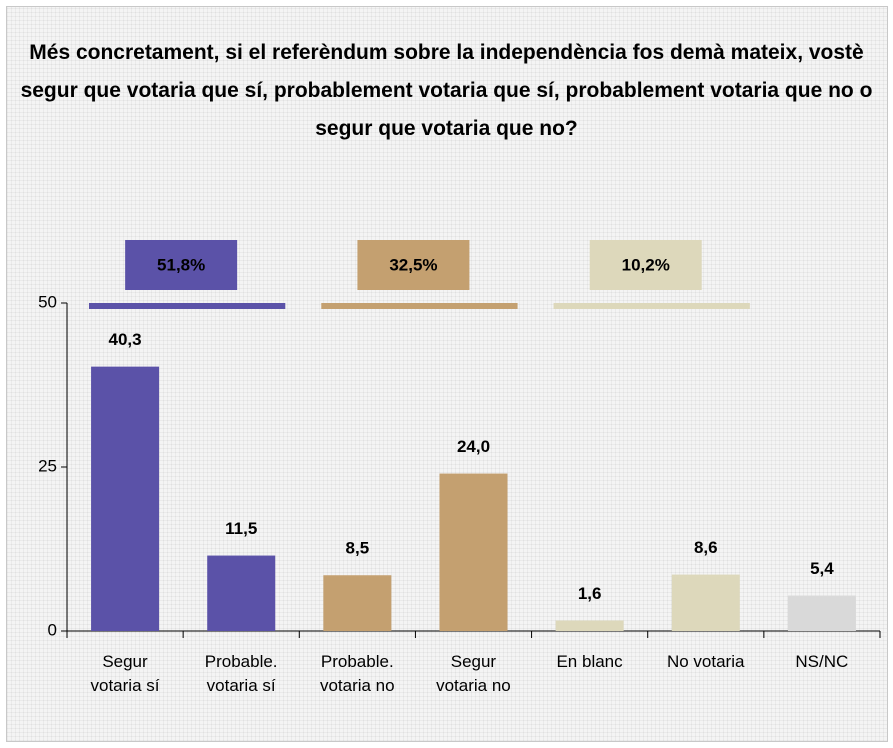  I want to click on value-label: 1,6, so click(590, 593).